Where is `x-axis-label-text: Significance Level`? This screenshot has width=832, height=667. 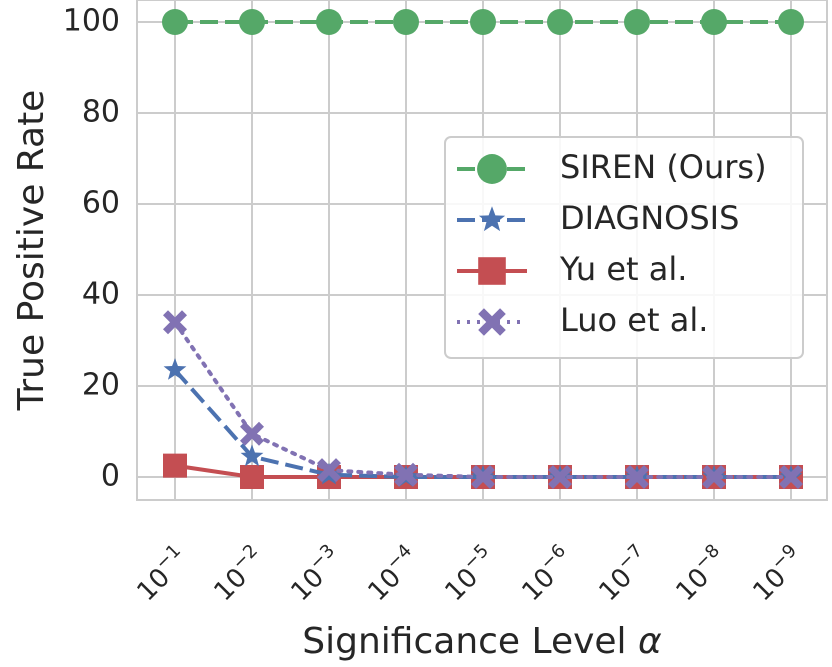
x-axis-label-text: Significance Level is located at coordinates (464, 641).